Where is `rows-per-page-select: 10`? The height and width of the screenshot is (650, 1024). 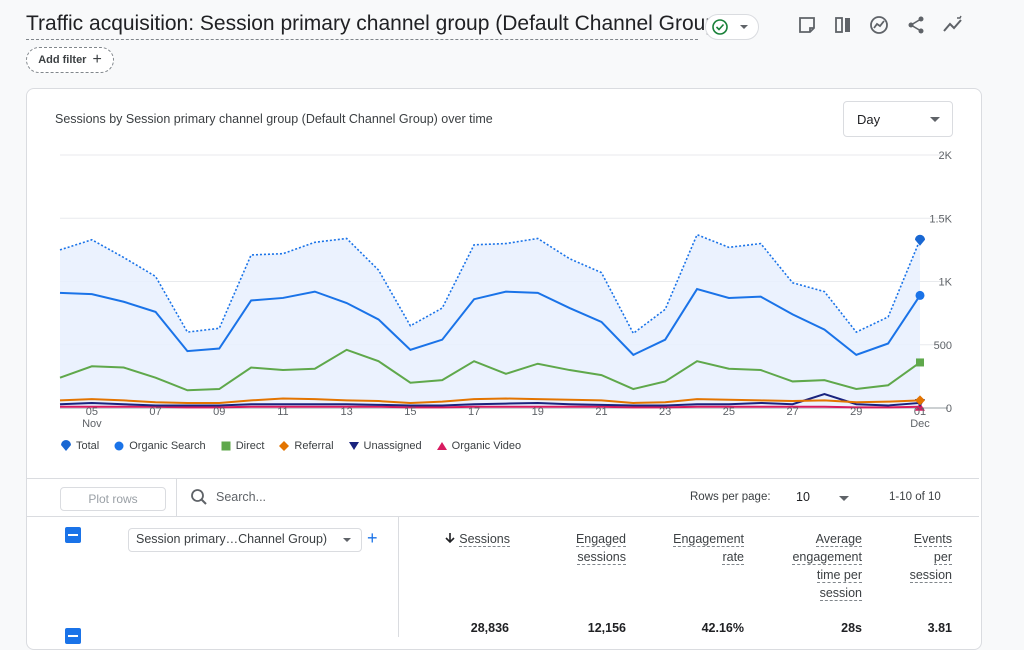 rows-per-page-select: 10 is located at coordinates (803, 497).